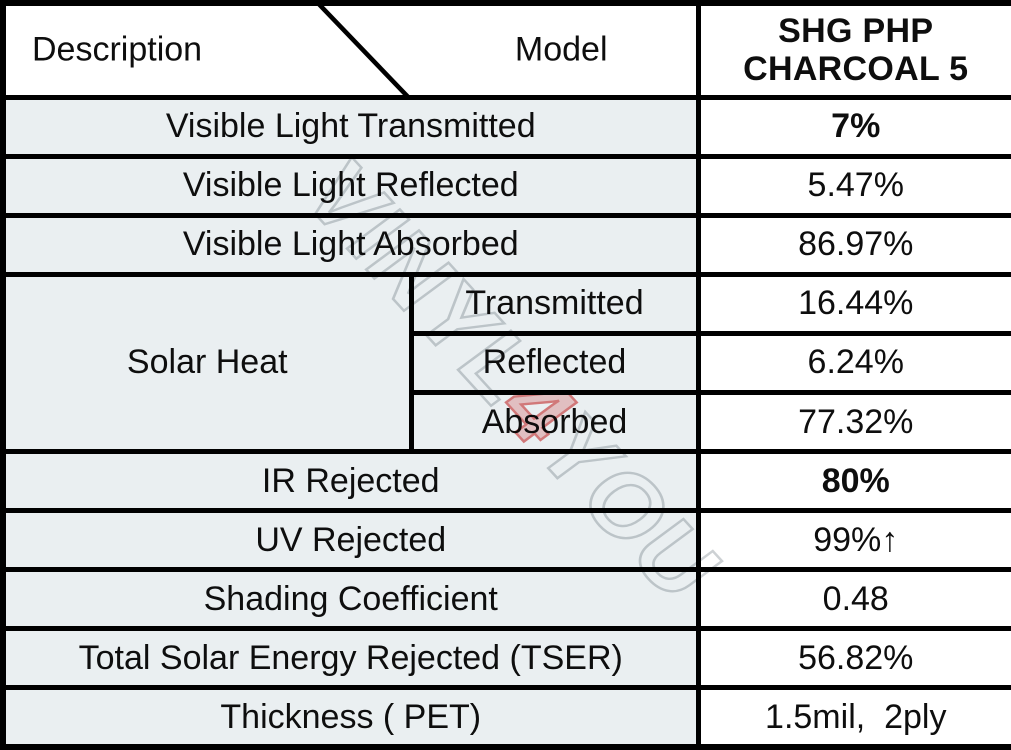 This screenshot has height=750, width=1011. What do you see at coordinates (350, 599) in the screenshot?
I see `row-label: Shading Coefficient` at bounding box center [350, 599].